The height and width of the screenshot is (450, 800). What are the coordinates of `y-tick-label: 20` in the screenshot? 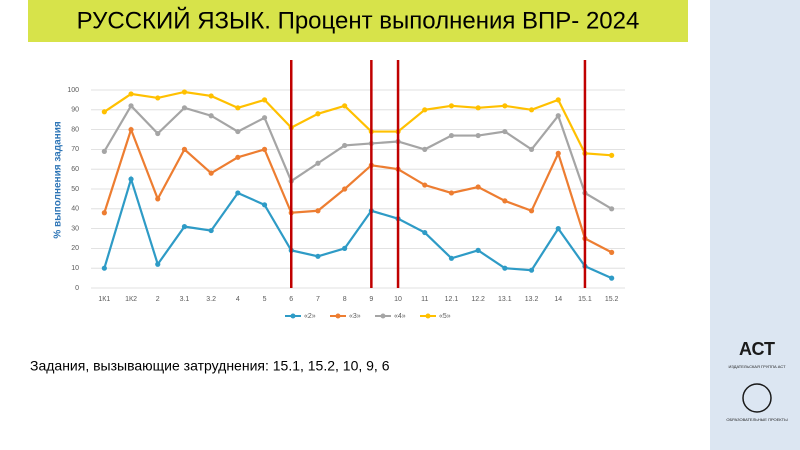 It's located at (75, 248).